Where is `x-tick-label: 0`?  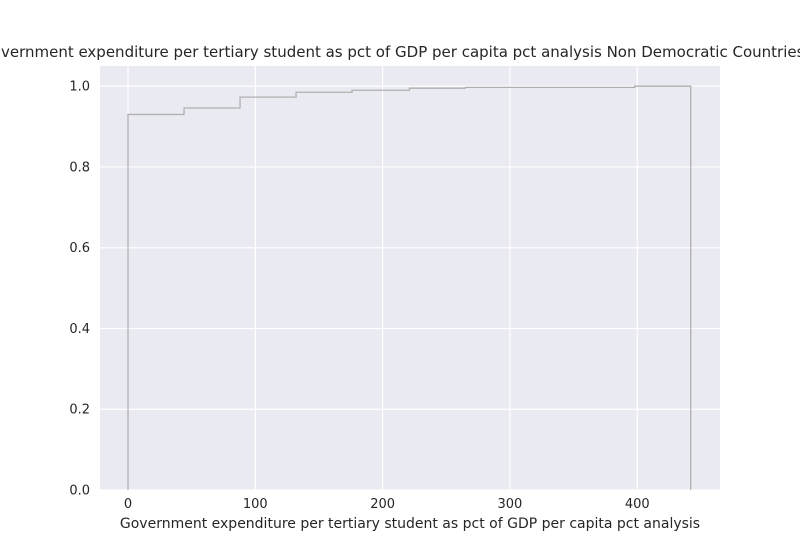 x-tick-label: 0 is located at coordinates (128, 504).